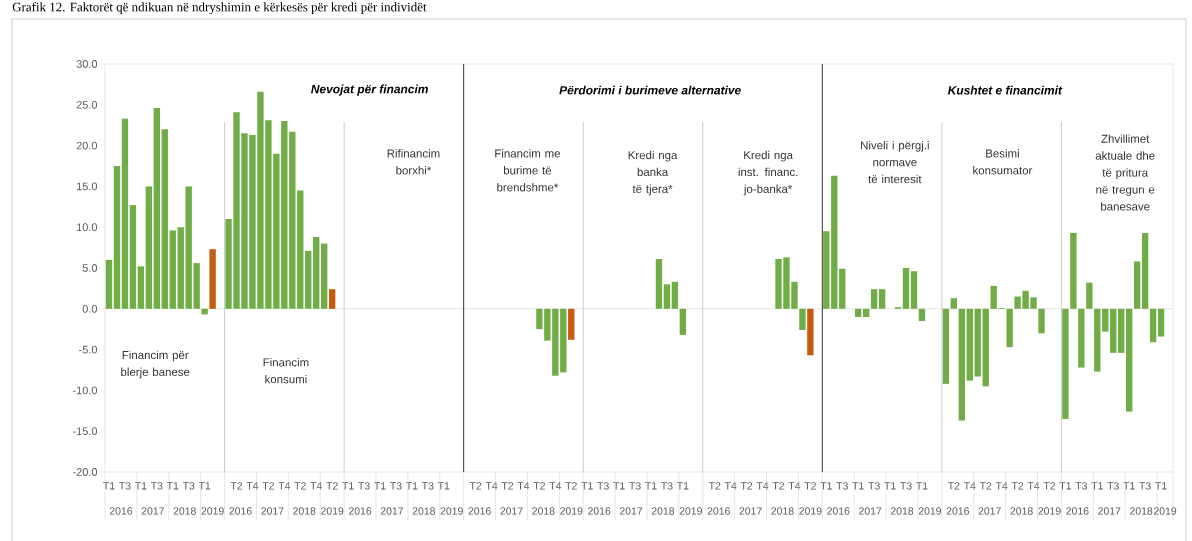 This screenshot has width=1192, height=541. What do you see at coordinates (1003, 162) in the screenshot?
I see `annotation: Besimi konsumator` at bounding box center [1003, 162].